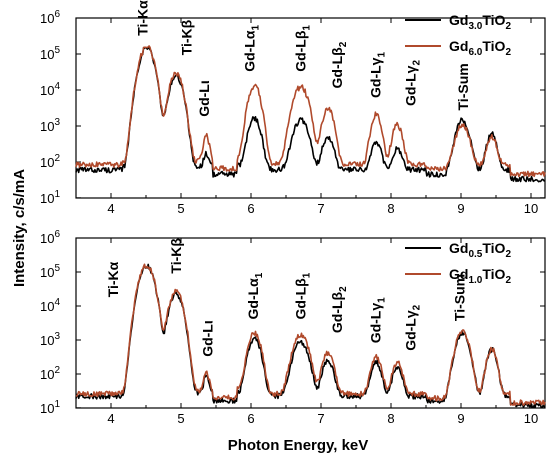 This screenshot has height=462, width=550. I want to click on peak-label: Gd-Lα1, so click(252, 48).